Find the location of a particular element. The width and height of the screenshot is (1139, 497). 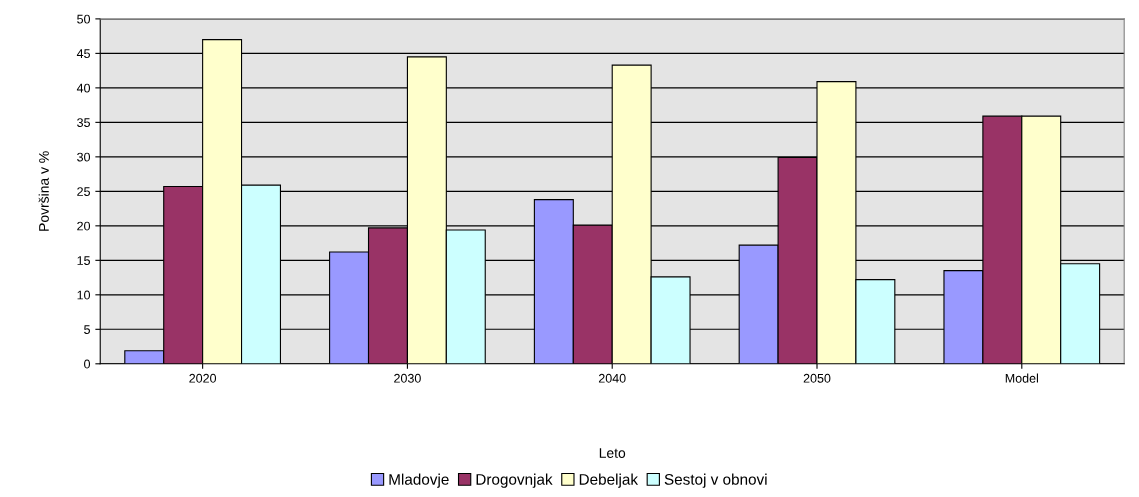

legend-label: Mladovje is located at coordinates (419, 480).